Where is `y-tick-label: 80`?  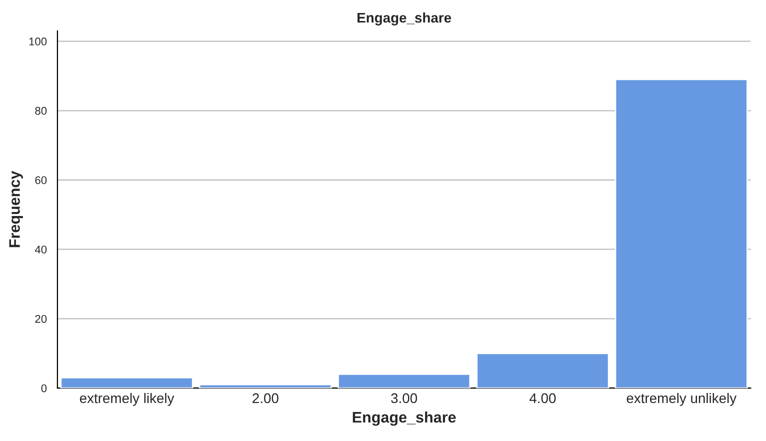 y-tick-label: 80 is located at coordinates (41, 110).